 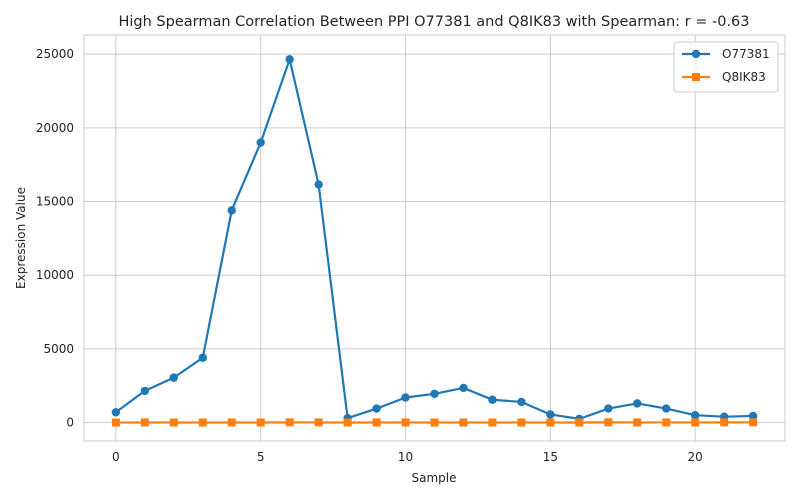 I want to click on x-axis: 0 5 10 15 20, so click(x=407, y=457).